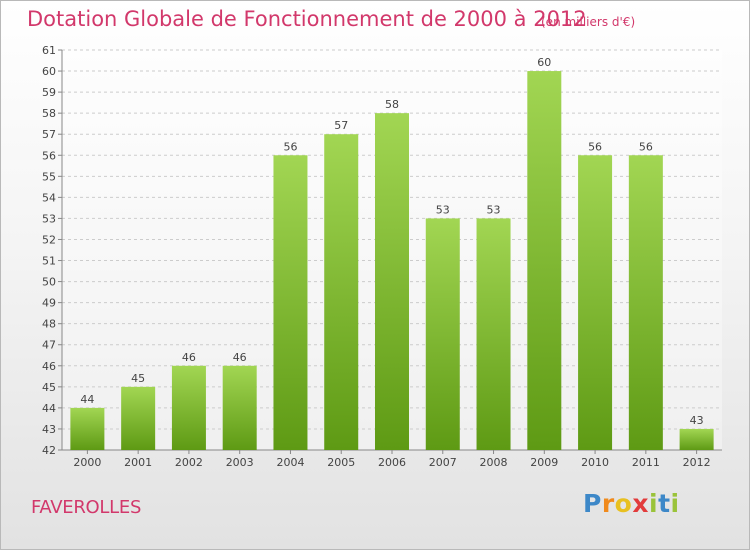  I want to click on x-tick-label: 2009, so click(544, 462).